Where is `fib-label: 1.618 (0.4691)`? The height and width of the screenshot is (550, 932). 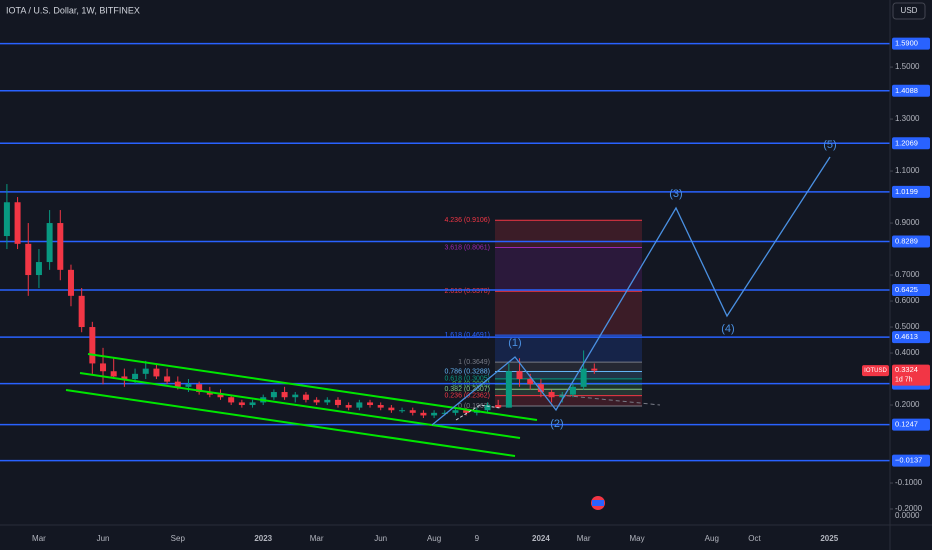 fib-label: 1.618 (0.4691) is located at coordinates (467, 335).